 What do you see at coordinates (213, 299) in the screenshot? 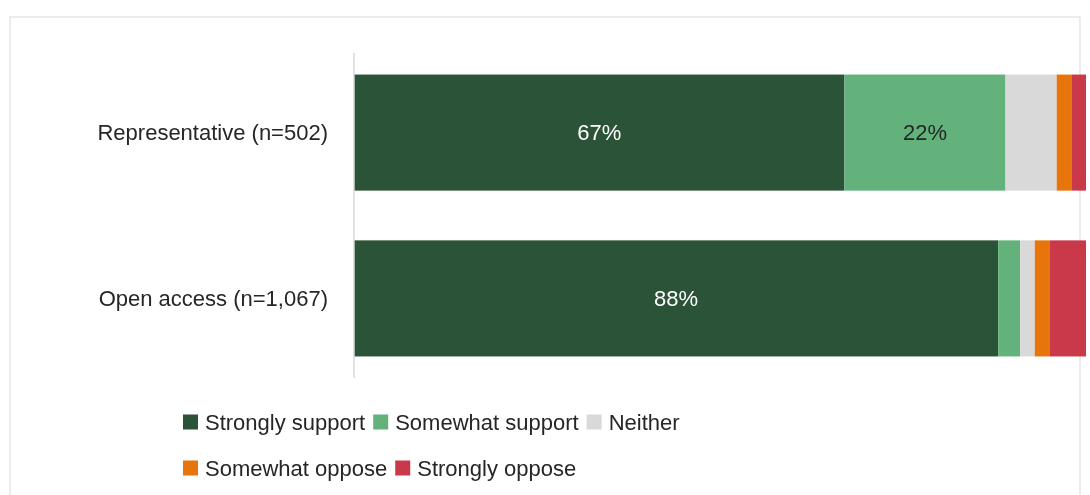
I see `y-tick-label: Open access (n=1,067)` at bounding box center [213, 299].